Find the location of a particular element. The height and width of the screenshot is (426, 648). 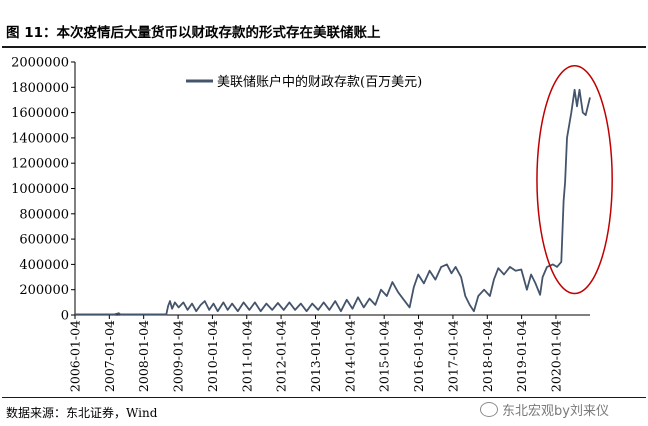

y-tick-label: 1400000 is located at coordinates (40, 138).